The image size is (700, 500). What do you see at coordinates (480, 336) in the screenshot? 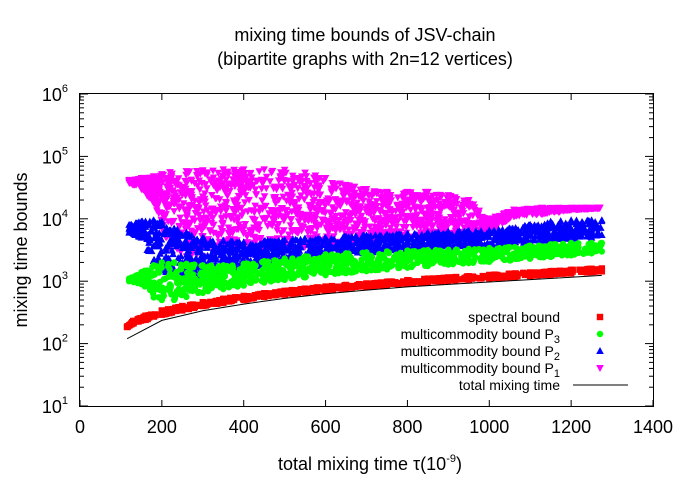
I see `legend-label: multicommodity bound P3` at bounding box center [480, 336].